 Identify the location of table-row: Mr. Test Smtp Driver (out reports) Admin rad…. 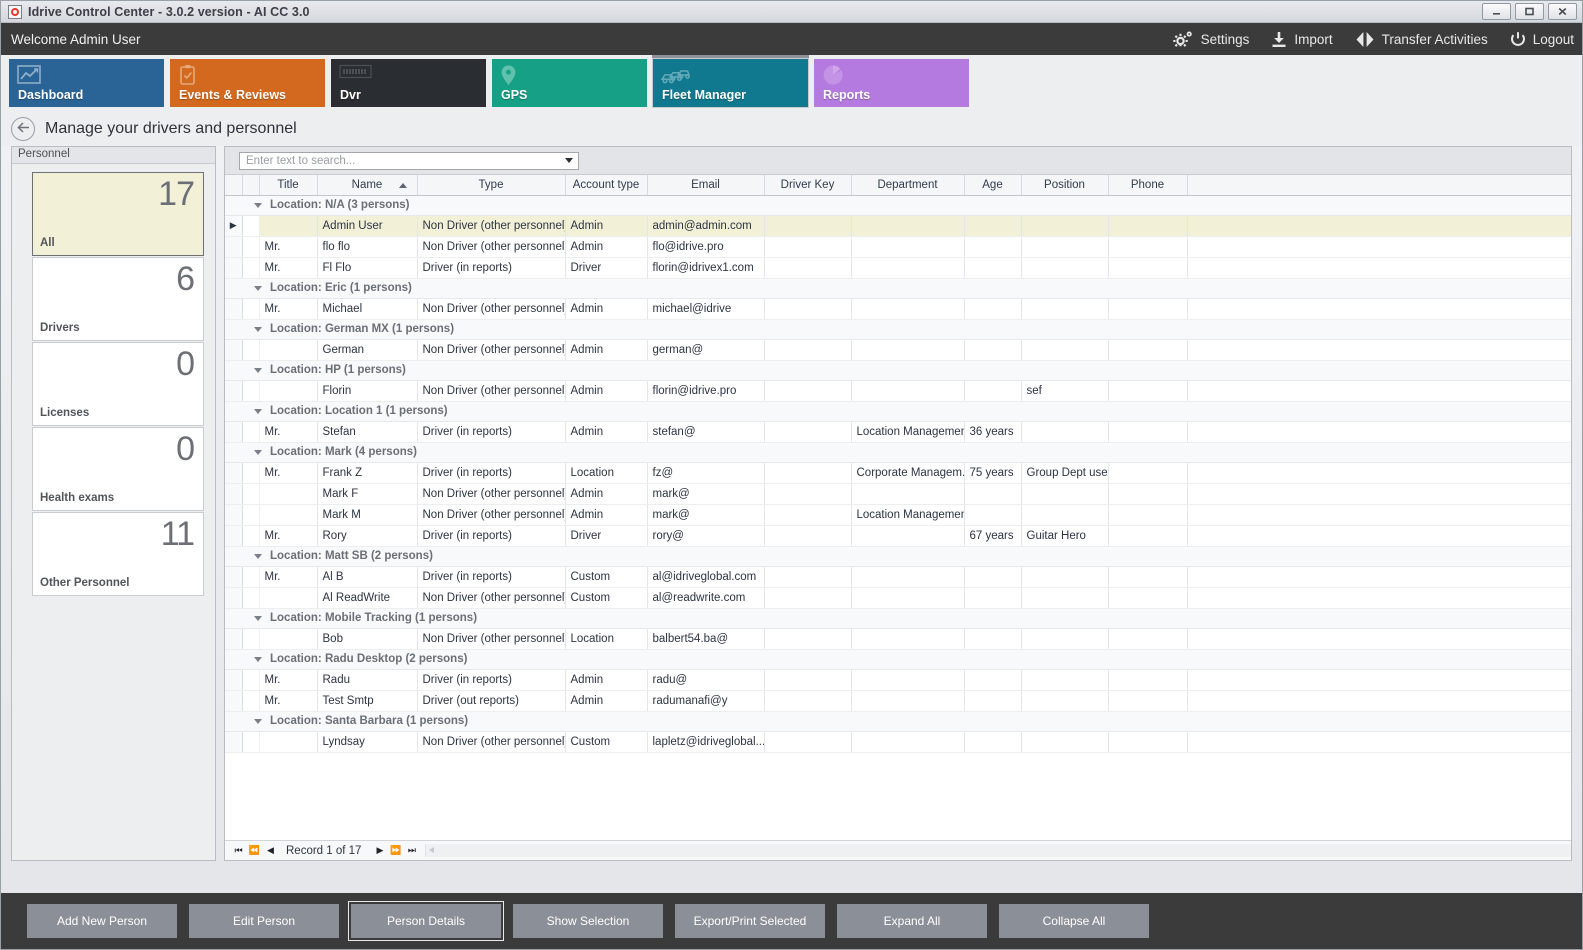
(898, 701).